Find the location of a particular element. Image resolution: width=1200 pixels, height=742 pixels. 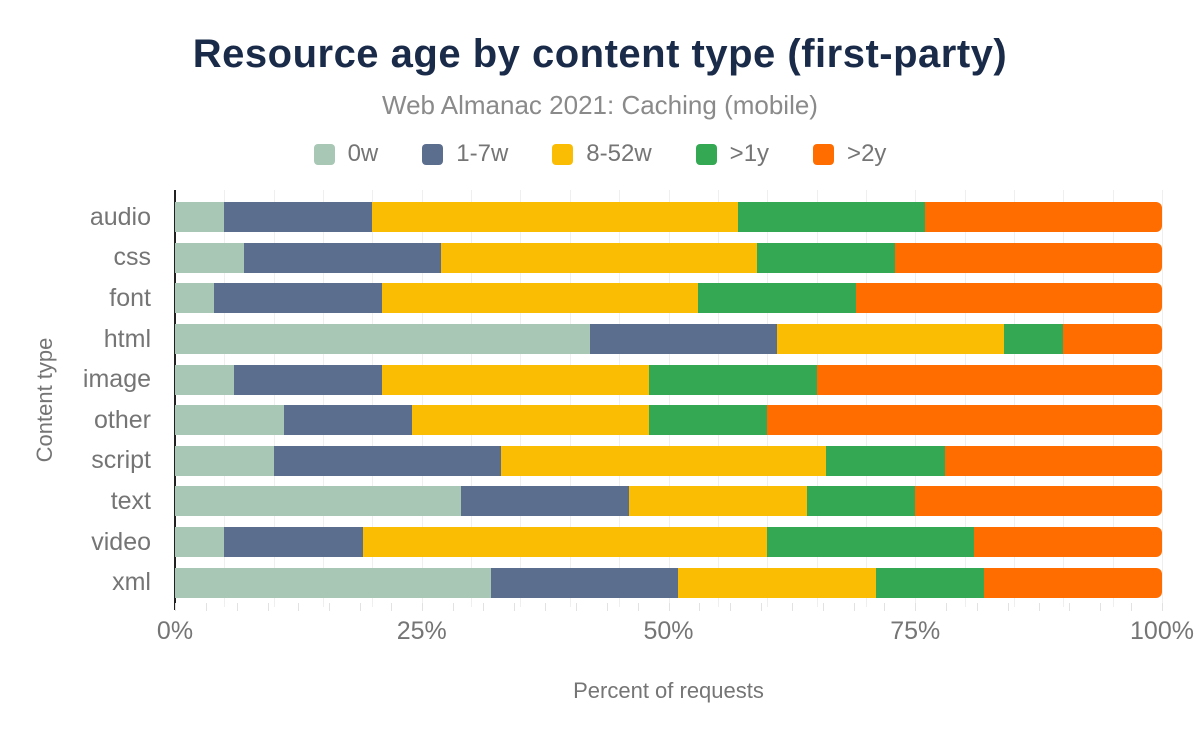

legend-item: 8-52w is located at coordinates (602, 154).